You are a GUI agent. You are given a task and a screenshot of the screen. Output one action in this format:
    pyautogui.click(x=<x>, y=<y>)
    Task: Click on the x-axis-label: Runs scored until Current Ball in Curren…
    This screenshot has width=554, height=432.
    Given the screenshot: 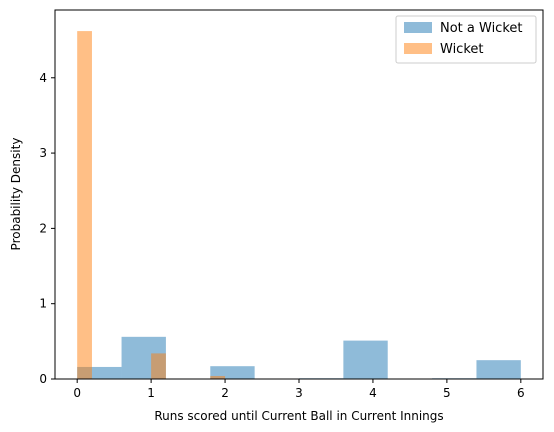 What is the action you would take?
    pyautogui.click(x=298, y=416)
    